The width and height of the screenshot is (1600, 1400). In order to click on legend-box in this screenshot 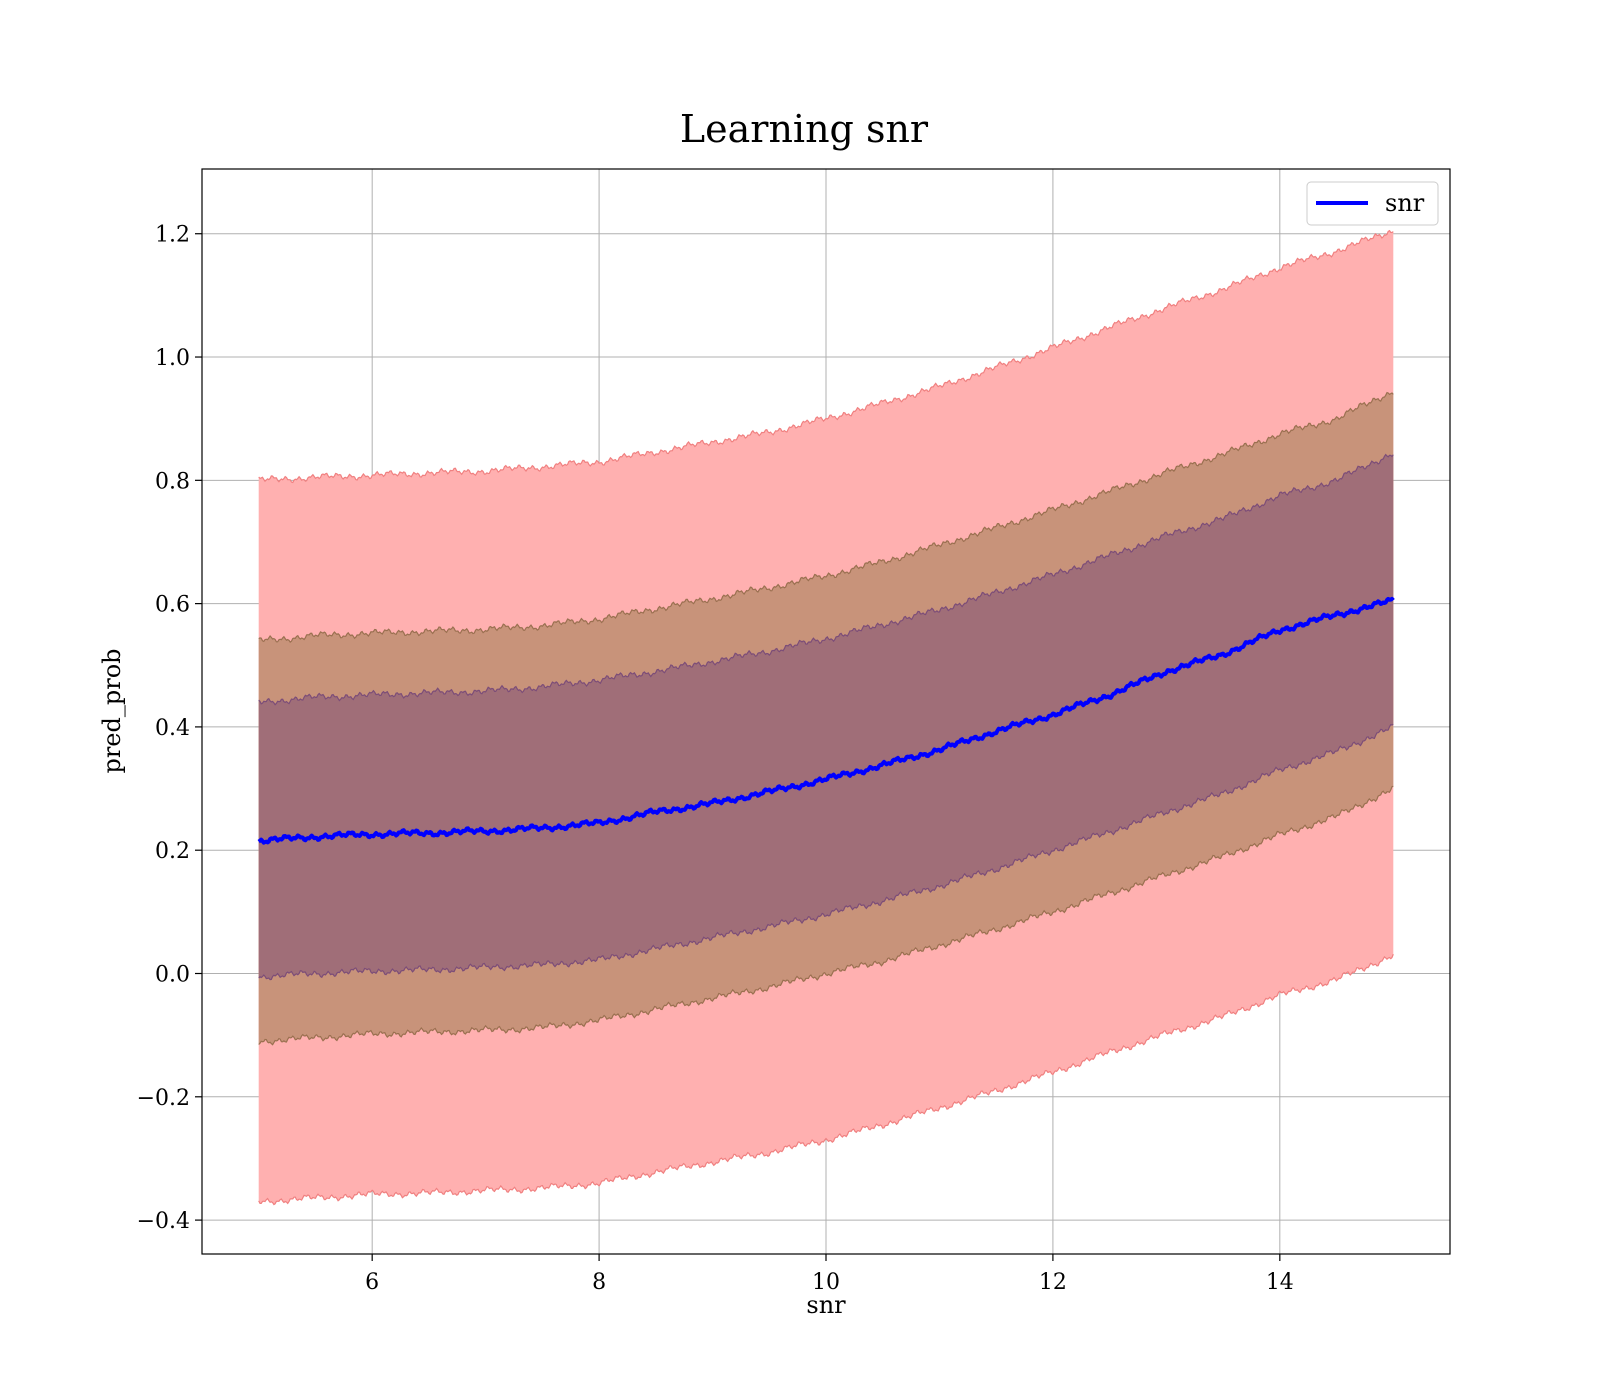, I will do `click(1372, 203)`.